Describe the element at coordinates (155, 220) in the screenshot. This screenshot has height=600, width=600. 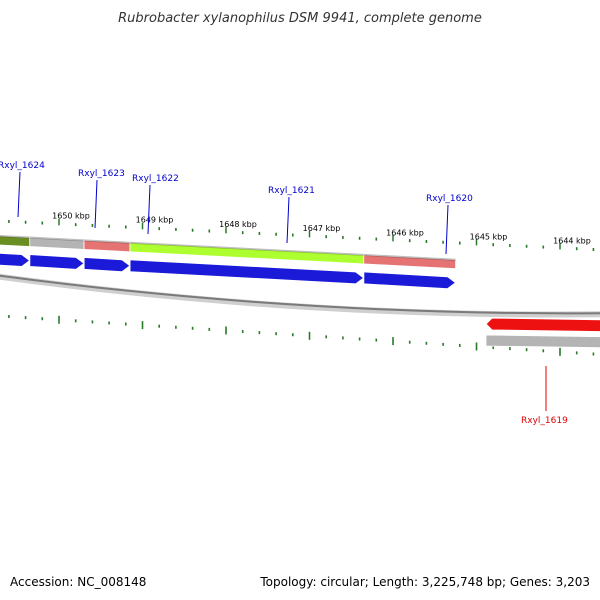
I see `kbp-label: 1649 kbp` at that location.